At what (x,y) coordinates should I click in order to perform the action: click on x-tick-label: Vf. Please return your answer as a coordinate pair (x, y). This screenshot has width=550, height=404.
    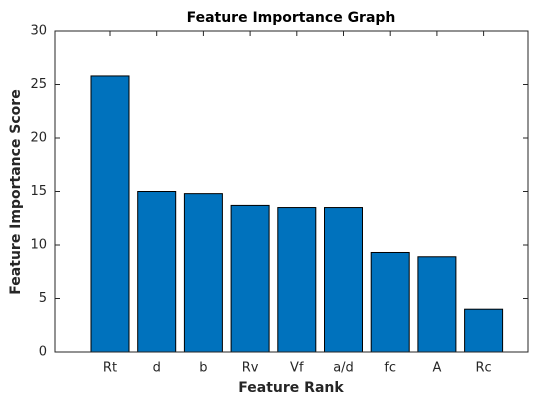
    Looking at the image, I should click on (297, 368).